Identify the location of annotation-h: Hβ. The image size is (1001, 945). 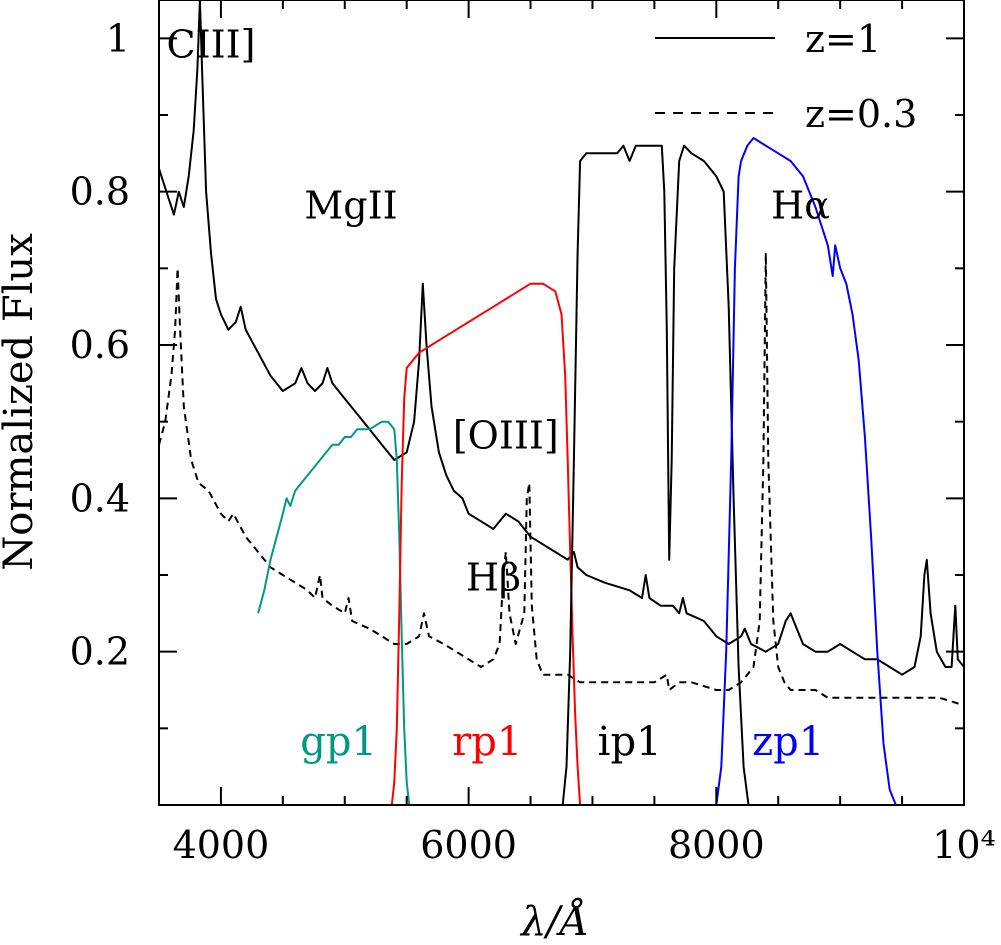
(493, 577).